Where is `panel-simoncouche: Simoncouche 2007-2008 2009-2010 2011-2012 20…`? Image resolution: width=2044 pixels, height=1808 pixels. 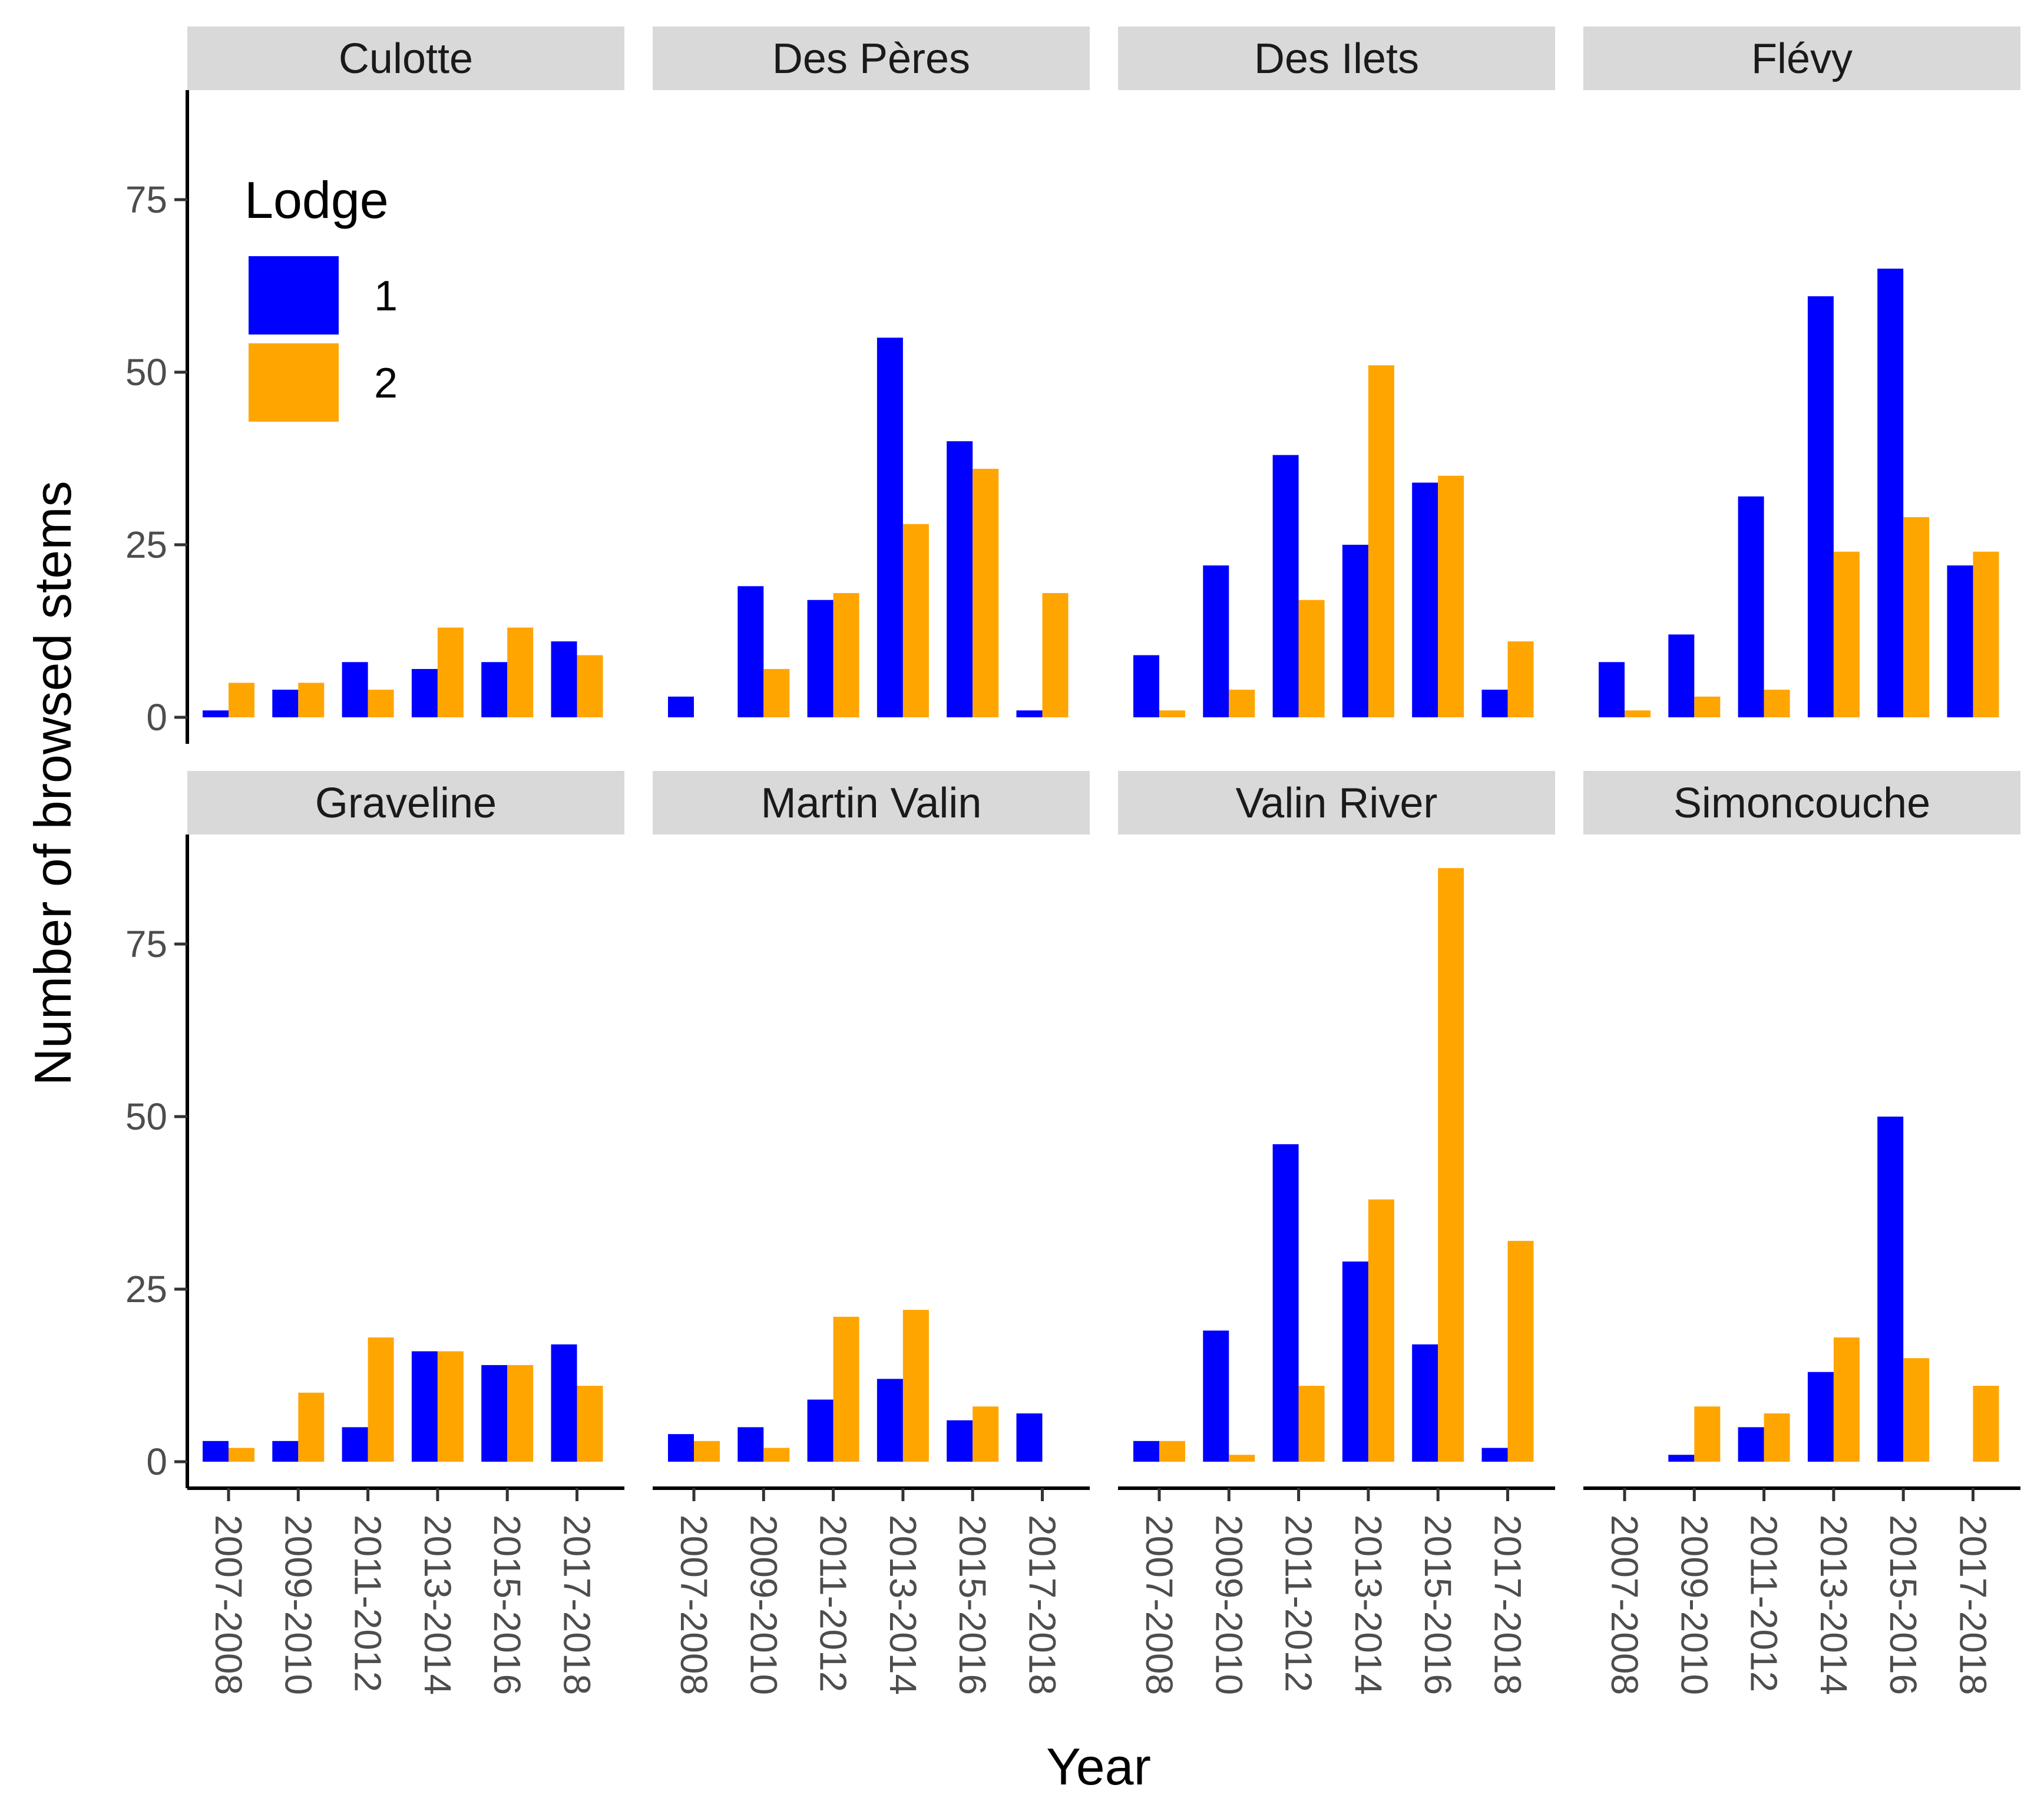
panel-simoncouche: Simoncouche 2007-2008 2009-2010 2011-2012 20… is located at coordinates (1801, 1233).